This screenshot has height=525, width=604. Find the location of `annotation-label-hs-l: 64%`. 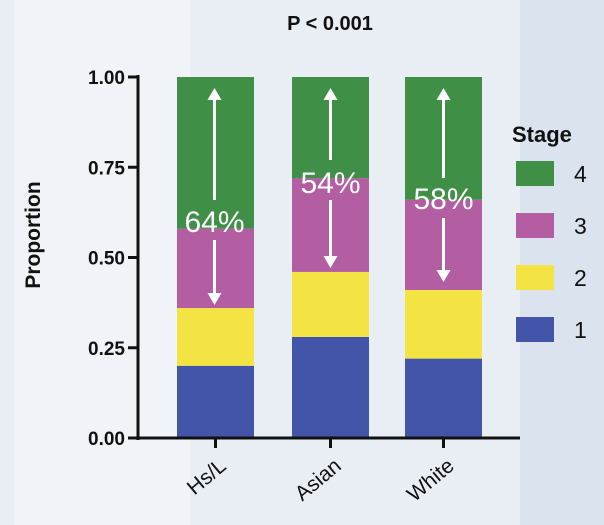

annotation-label-hs-l: 64% is located at coordinates (214, 222).